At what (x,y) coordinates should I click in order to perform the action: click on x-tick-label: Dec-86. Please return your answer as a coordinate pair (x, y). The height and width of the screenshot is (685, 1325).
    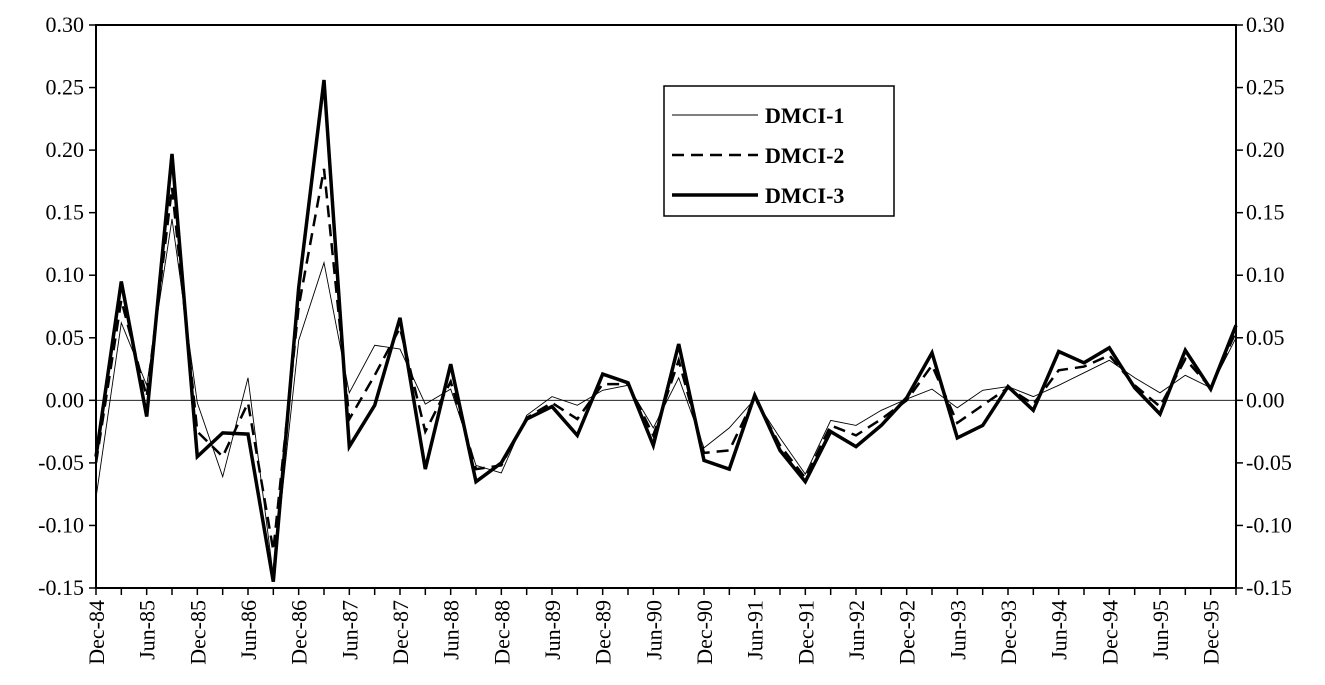
    Looking at the image, I should click on (299, 632).